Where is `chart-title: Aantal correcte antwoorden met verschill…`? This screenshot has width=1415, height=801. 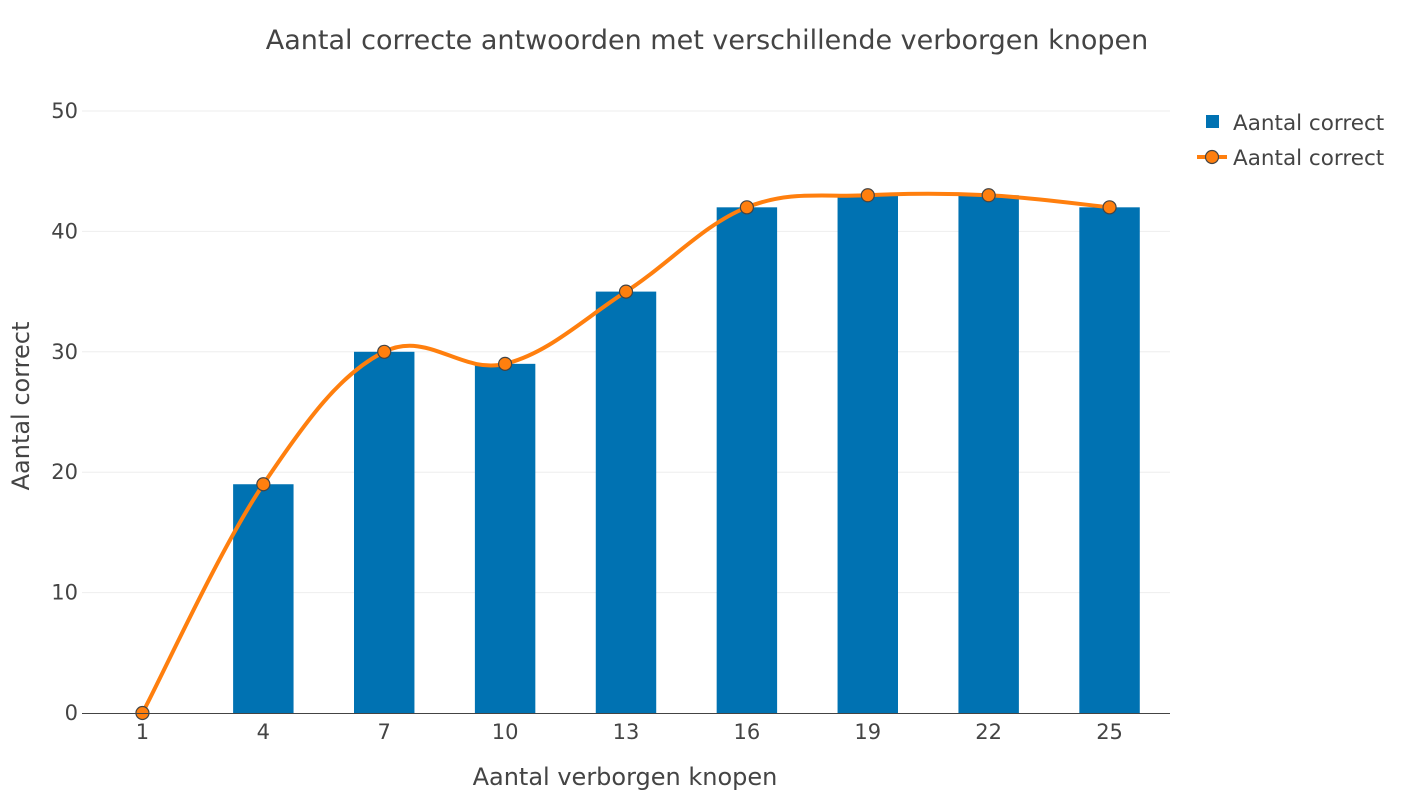 chart-title: Aantal correcte antwoorden met verschill… is located at coordinates (707, 40).